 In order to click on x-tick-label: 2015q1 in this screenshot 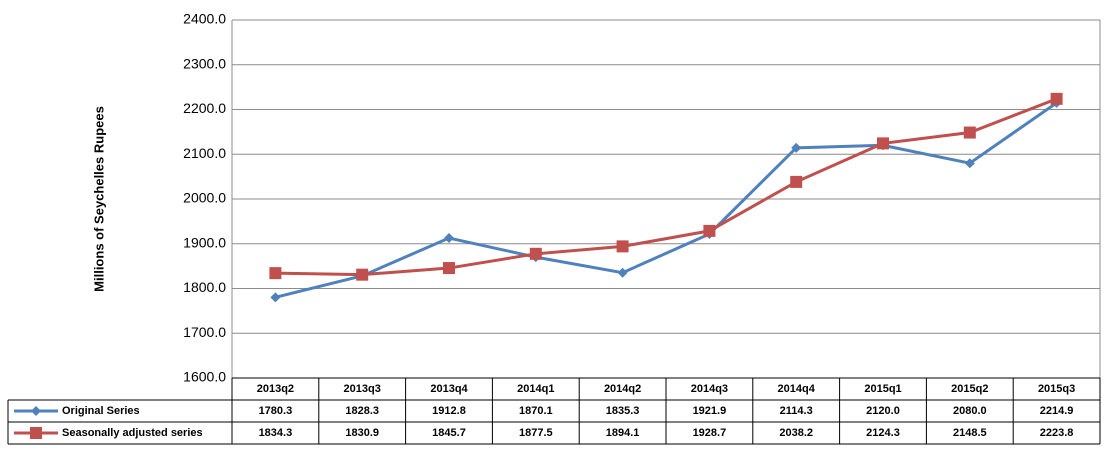, I will do `click(882, 389)`.